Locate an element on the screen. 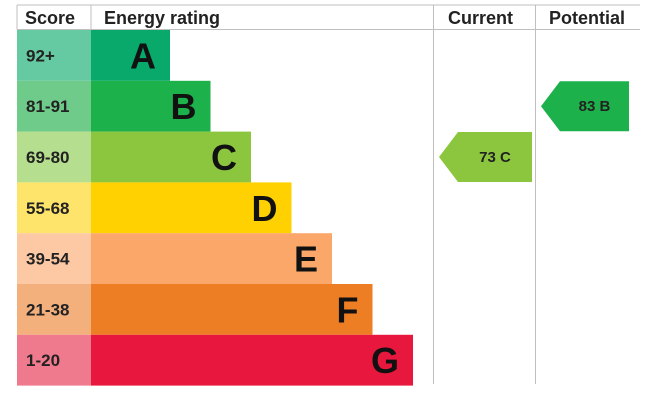  rating-bar-e is located at coordinates (211, 258).